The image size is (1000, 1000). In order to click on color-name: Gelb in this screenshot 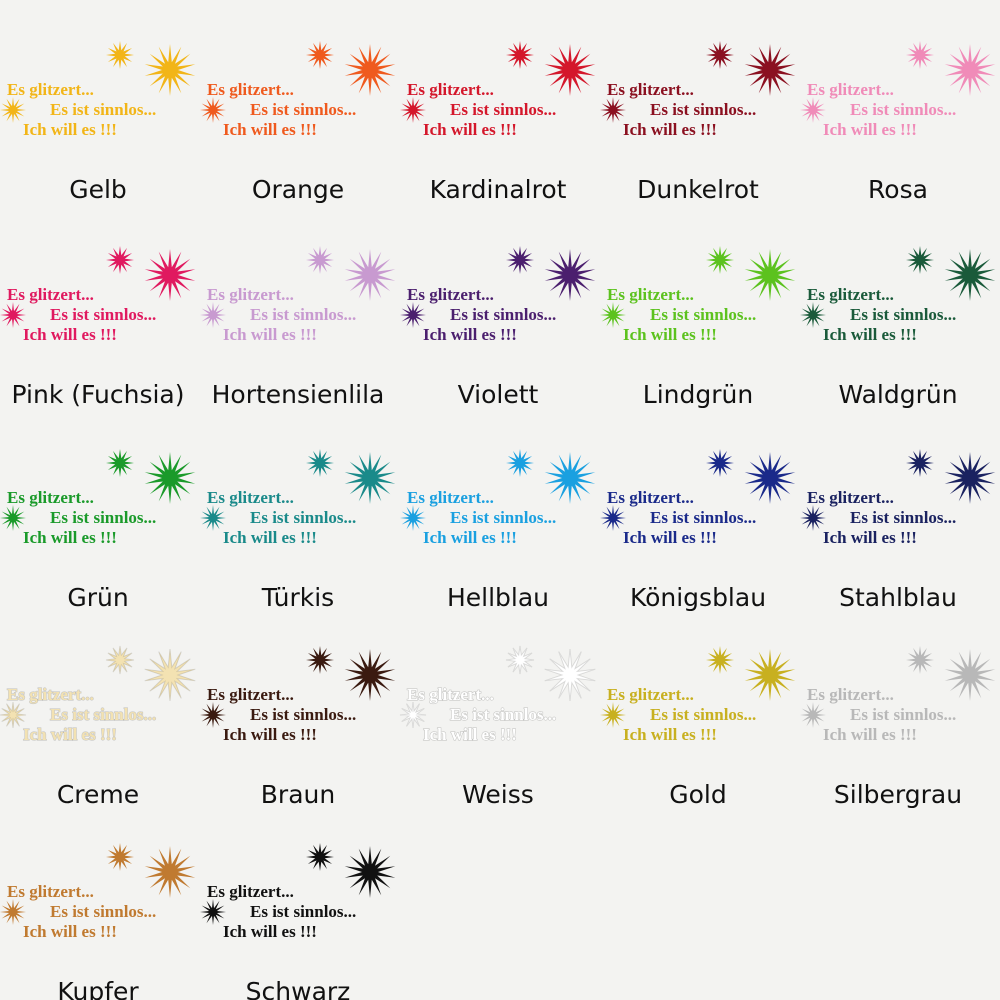, I will do `click(98, 189)`.